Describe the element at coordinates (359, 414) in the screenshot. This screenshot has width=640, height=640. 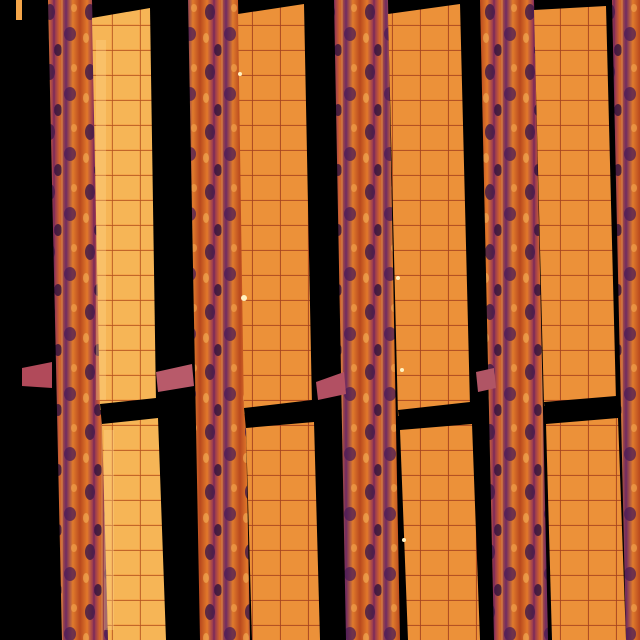
I see `panel-gaps` at that location.